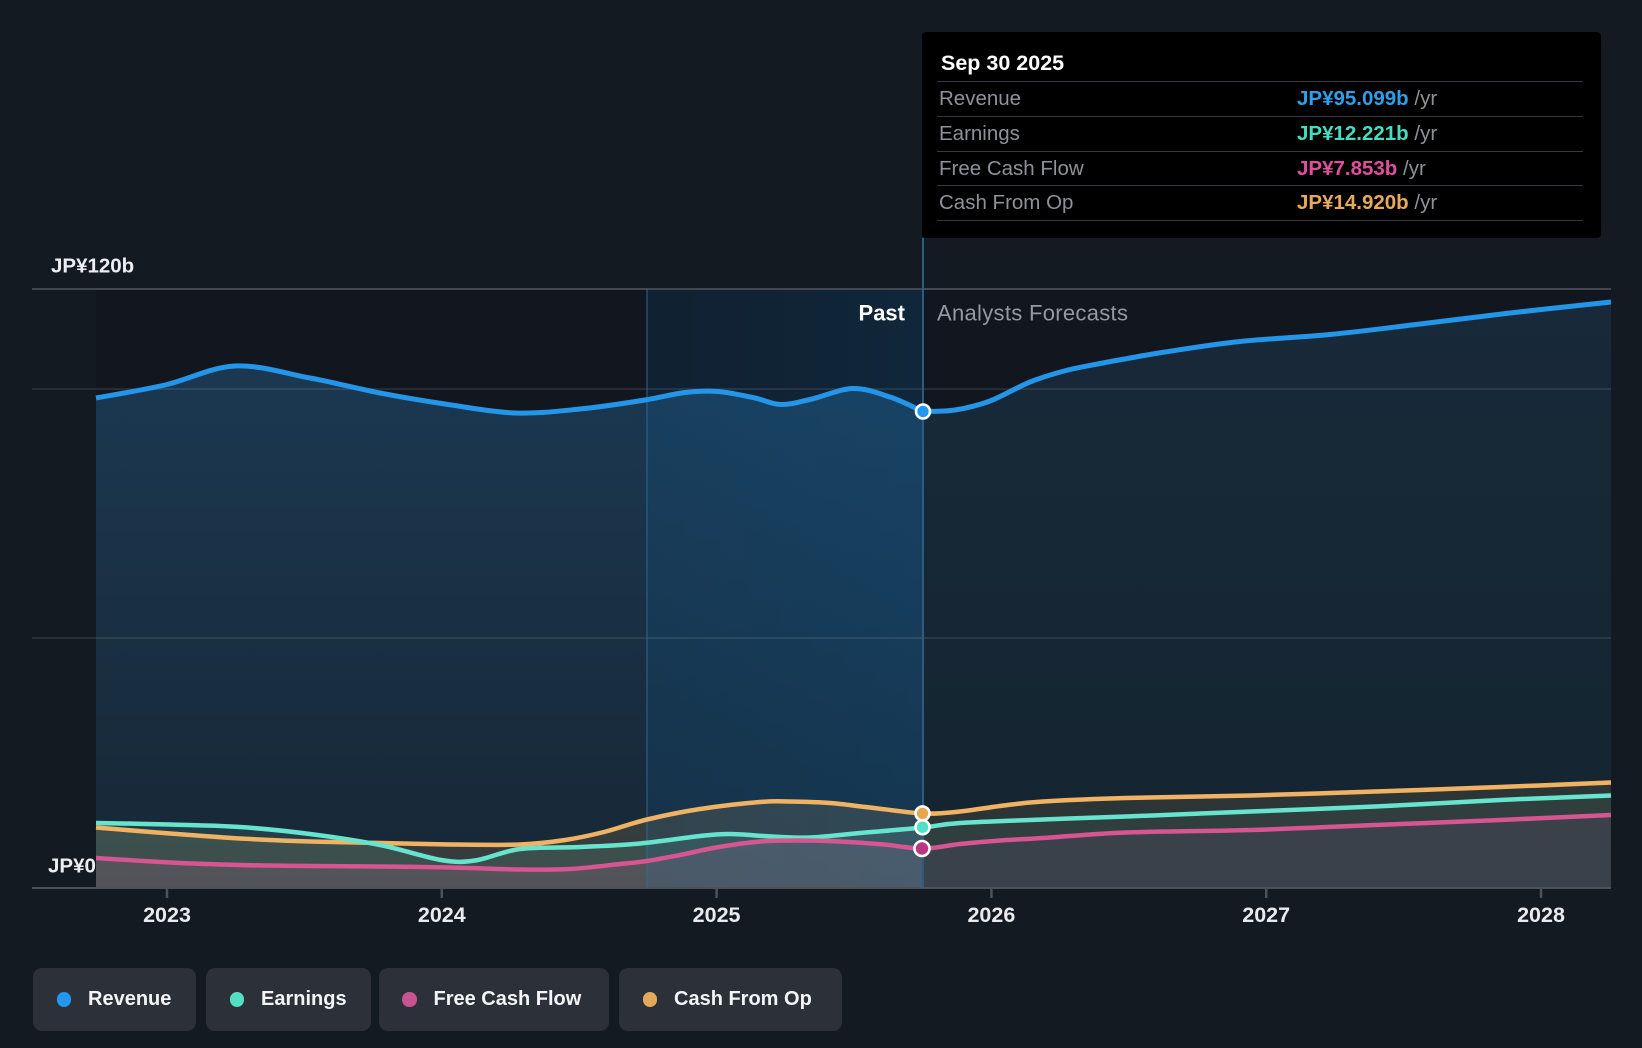  Describe the element at coordinates (991, 915) in the screenshot. I see `svg-text: 2026` at that location.